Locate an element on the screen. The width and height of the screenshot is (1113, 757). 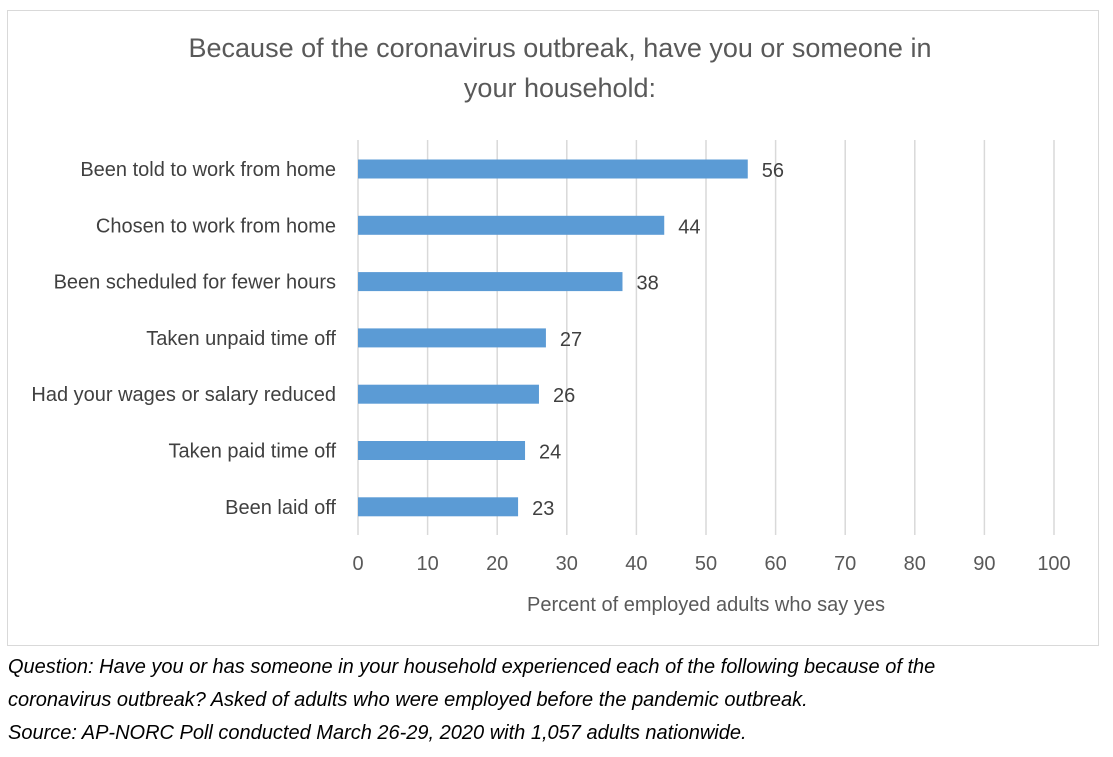
x-tick-label-30: 30 is located at coordinates (567, 564).